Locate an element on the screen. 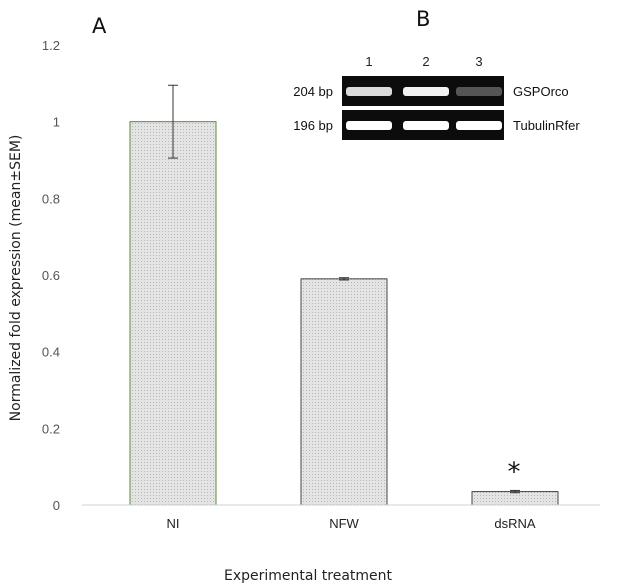  x-axis-title: Experimental treatment is located at coordinates (308, 576).